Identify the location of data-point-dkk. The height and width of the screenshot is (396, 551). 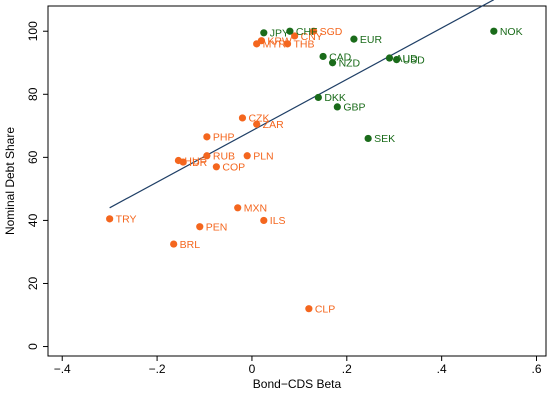
(318, 97).